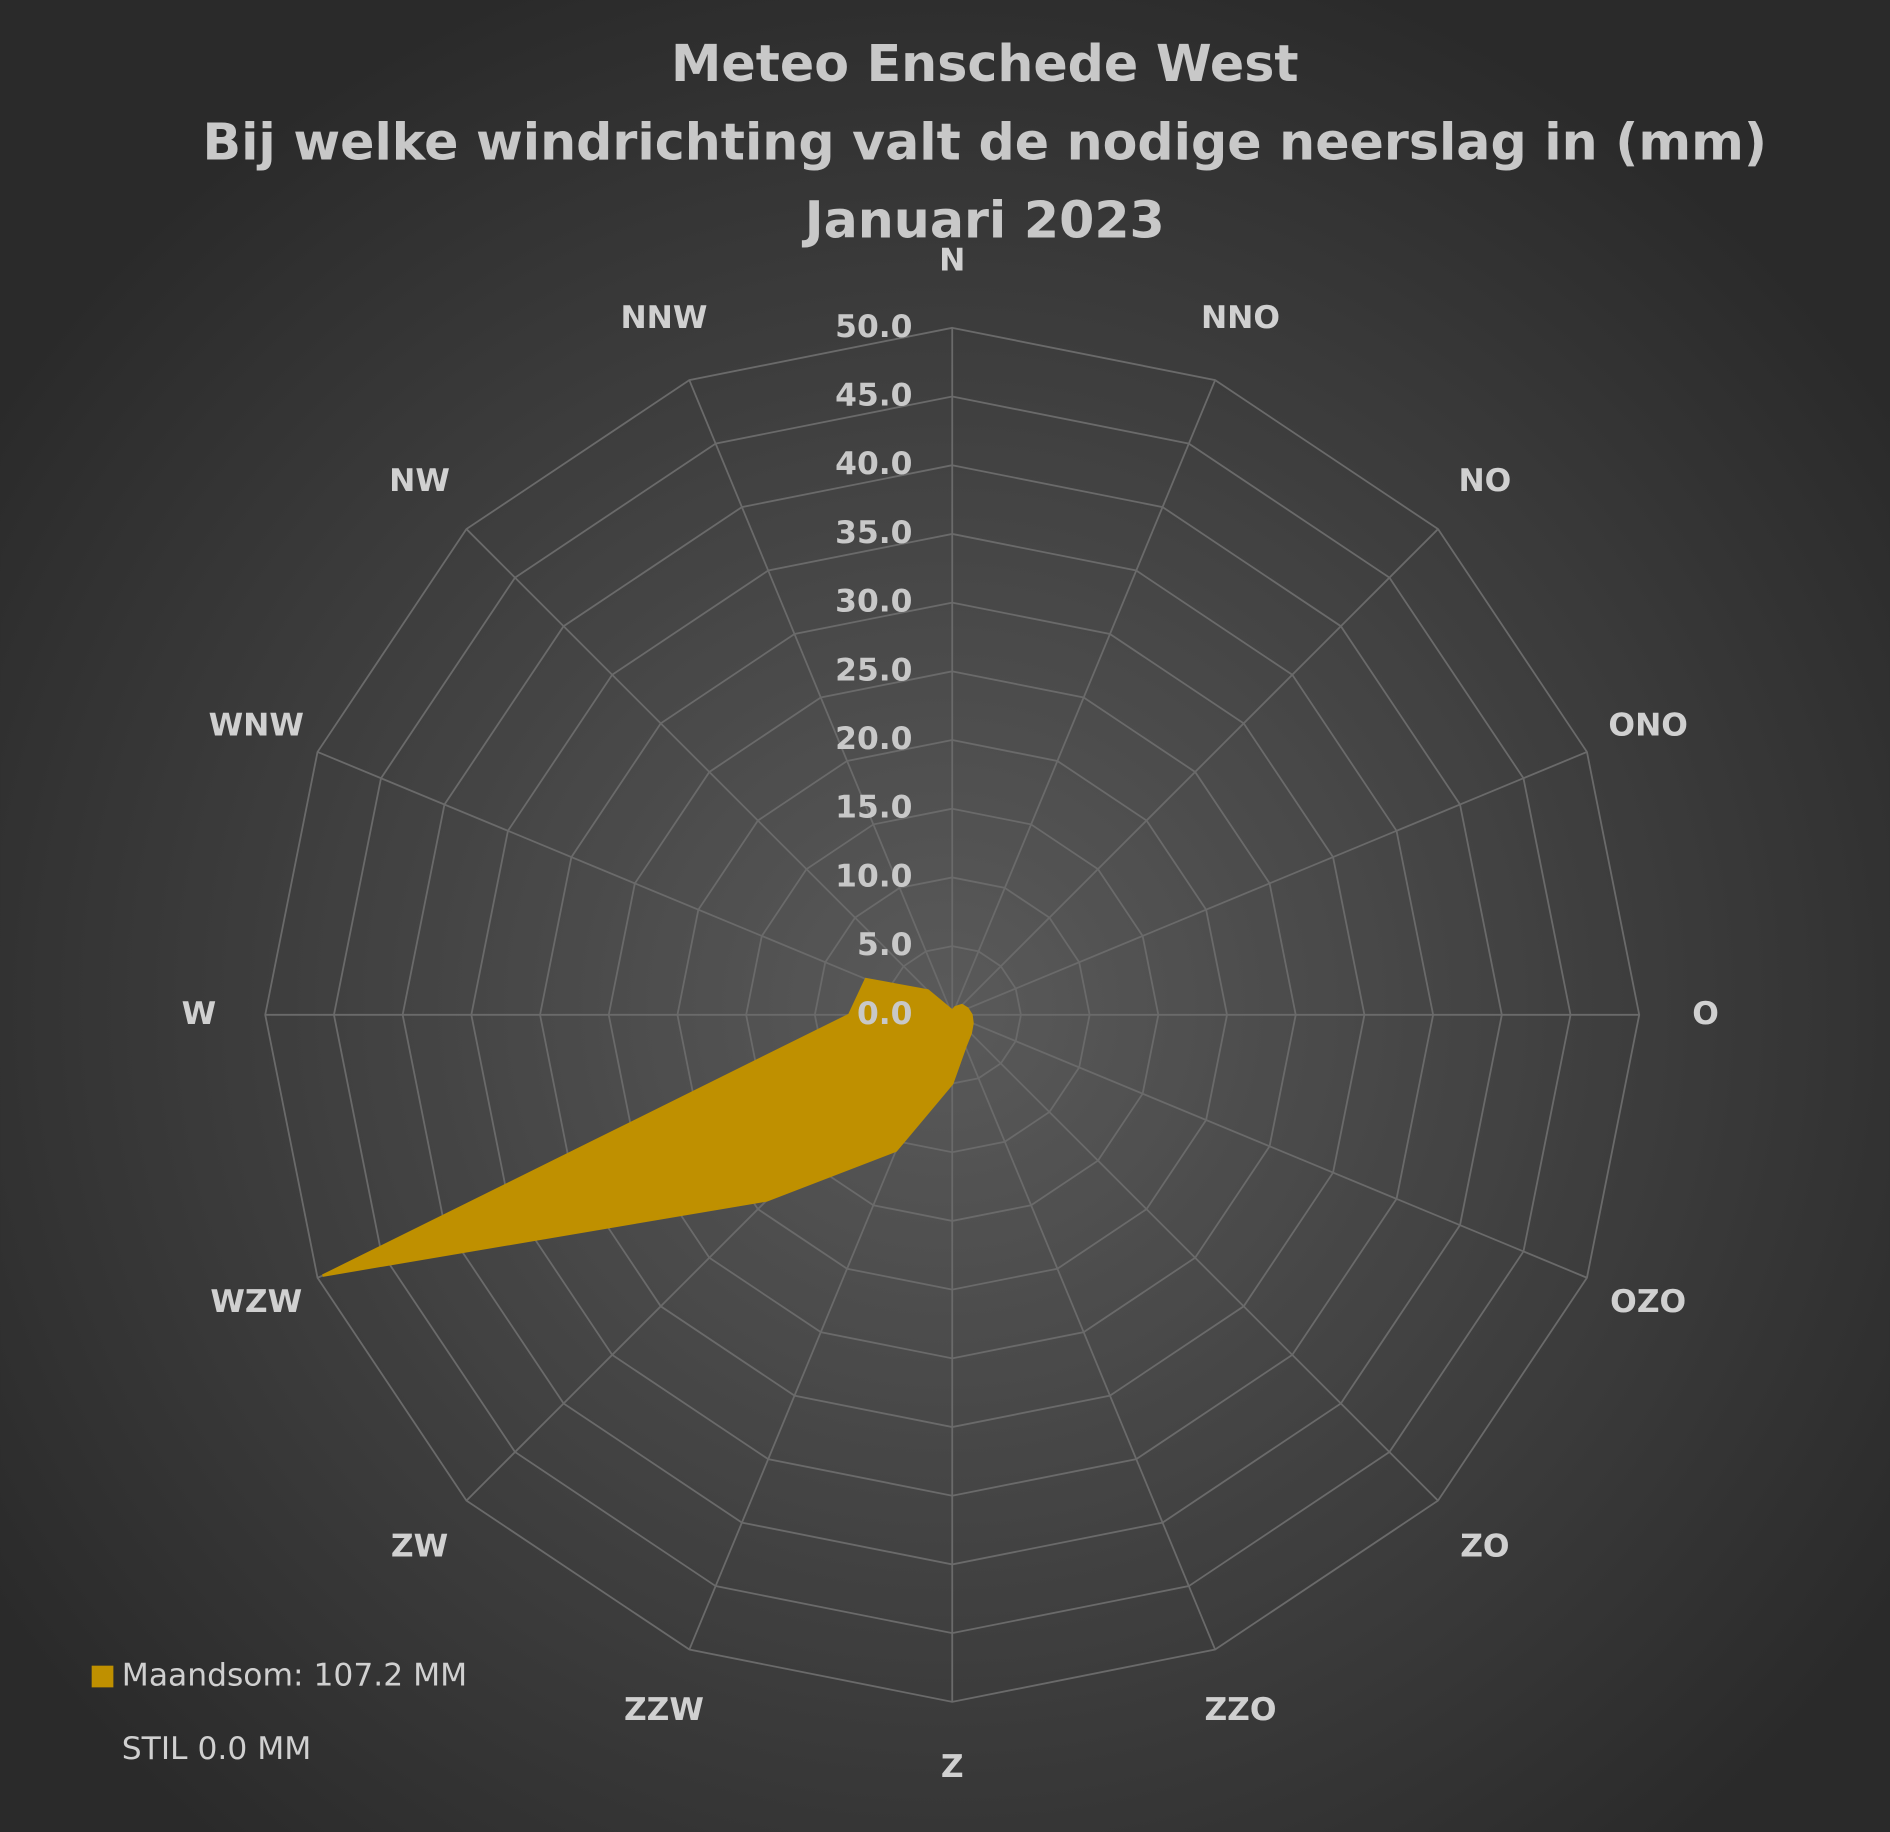 The height and width of the screenshot is (1832, 1890). Describe the element at coordinates (1647, 726) in the screenshot. I see `category-label: ONO` at that location.